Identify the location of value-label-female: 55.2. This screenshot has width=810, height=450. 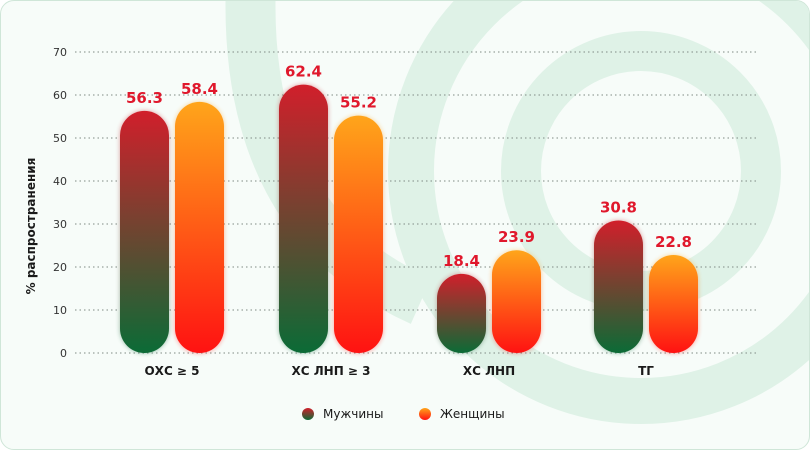
(358, 103).